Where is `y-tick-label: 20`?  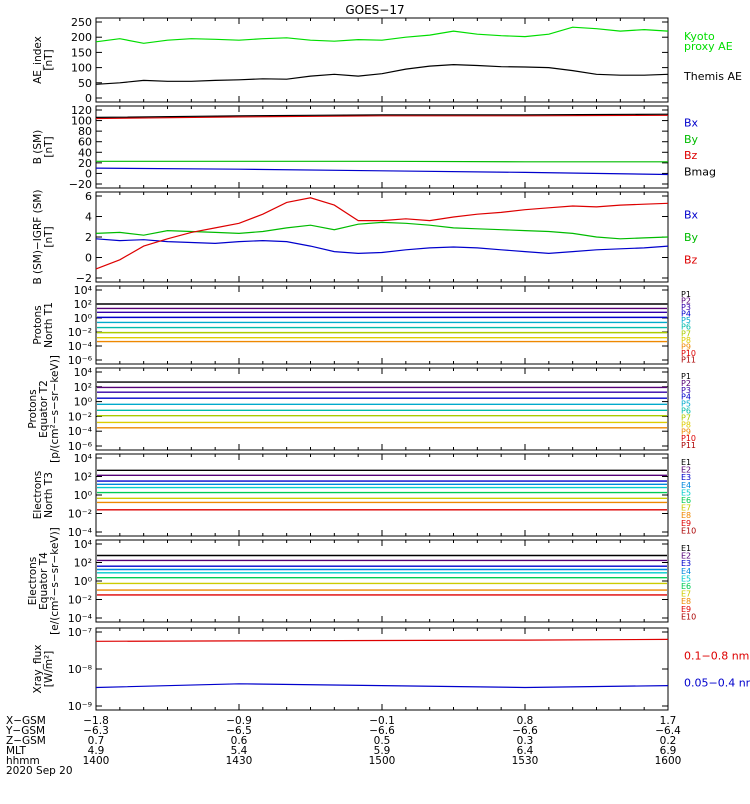 y-tick-label: 20 is located at coordinates (85, 163).